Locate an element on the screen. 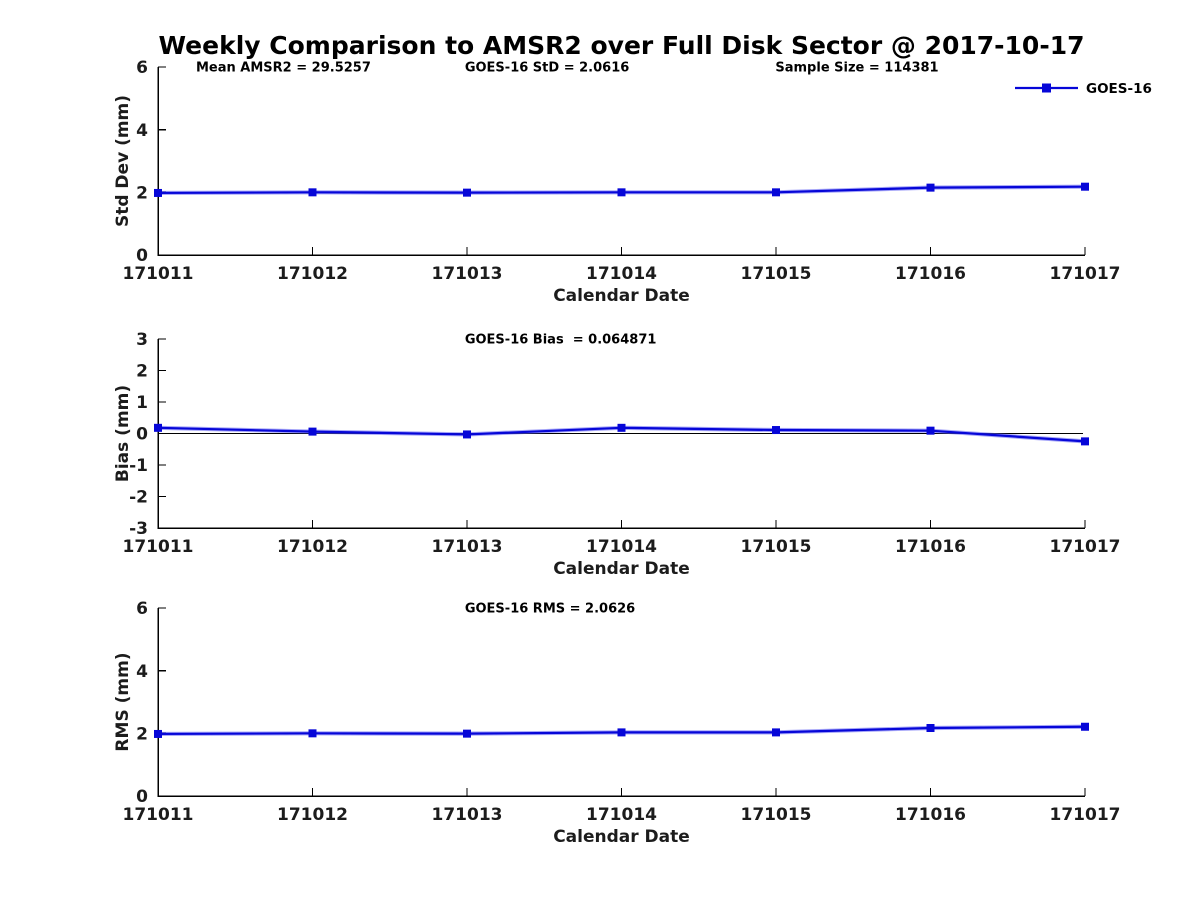  legend-marker is located at coordinates (1046, 88).